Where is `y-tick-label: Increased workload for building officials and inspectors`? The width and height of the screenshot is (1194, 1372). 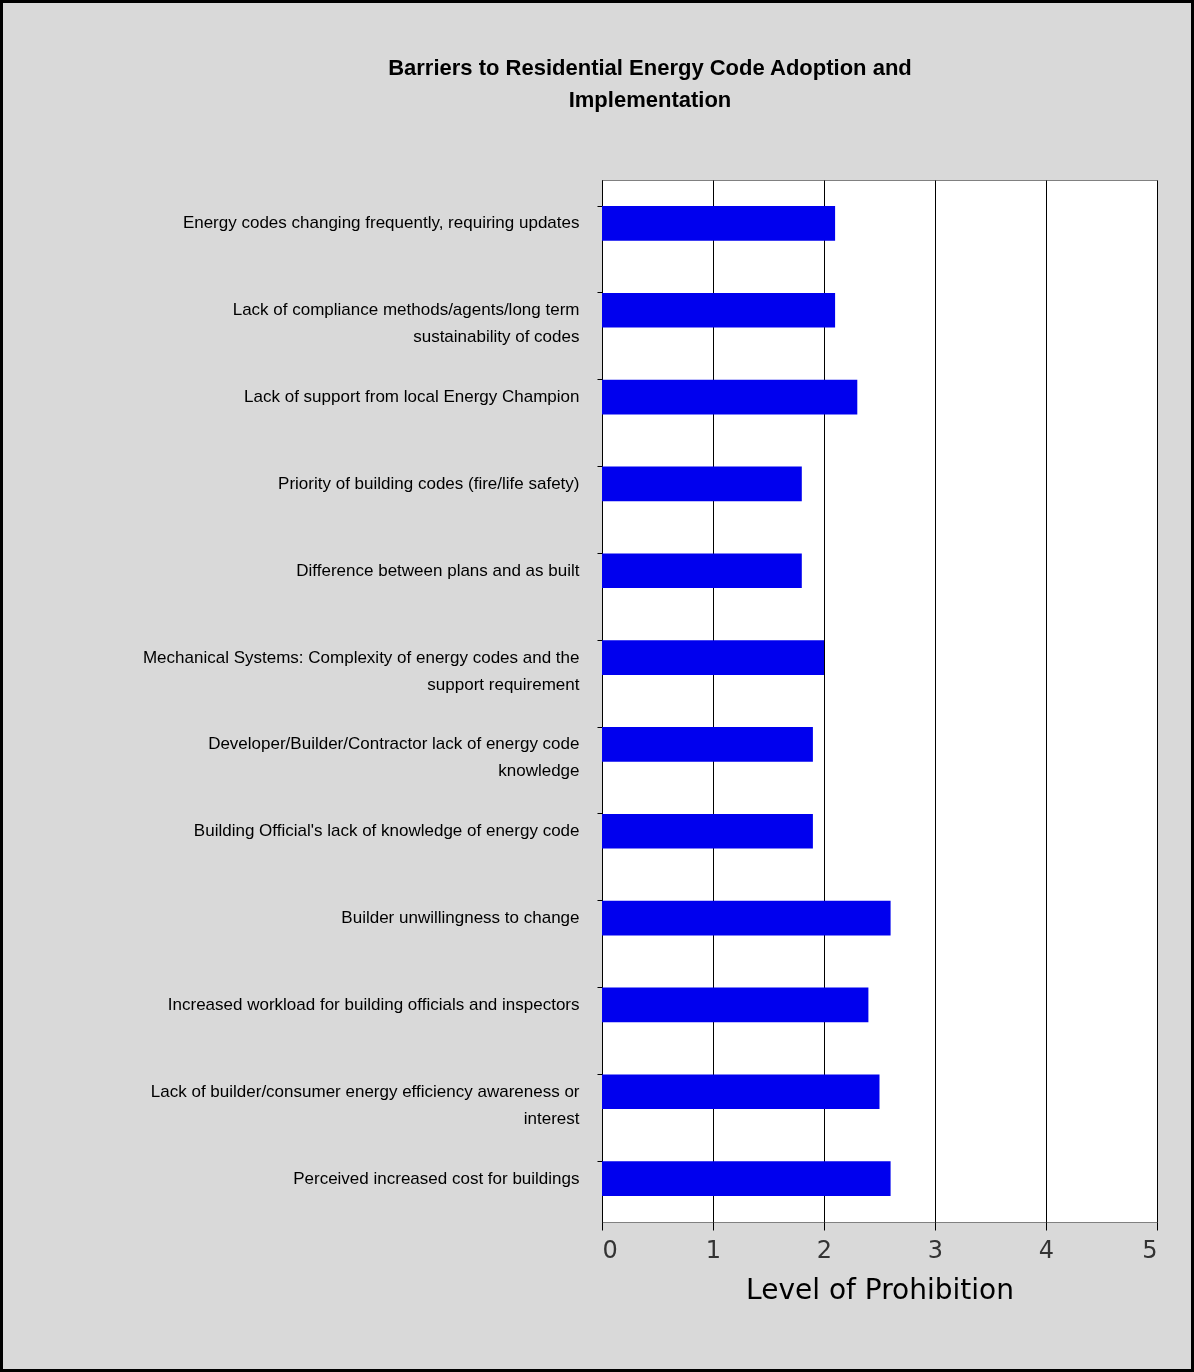
y-tick-label: Increased workload for building officials and inspectors is located at coordinates (373, 1004).